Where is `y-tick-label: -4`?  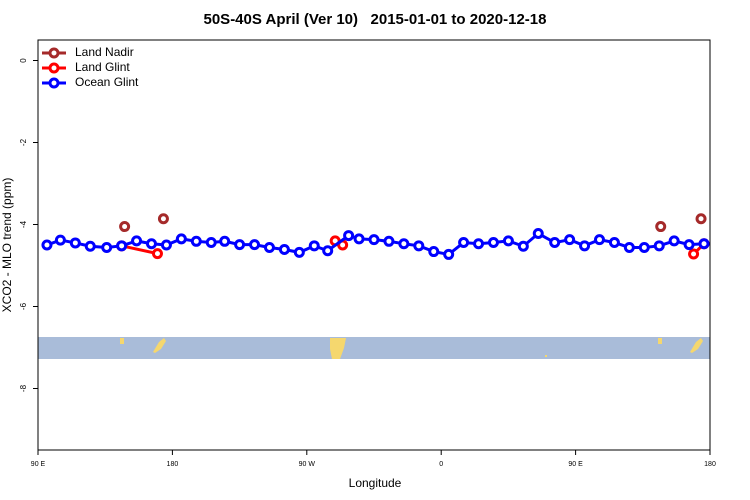 y-tick-label: -4 is located at coordinates (23, 224).